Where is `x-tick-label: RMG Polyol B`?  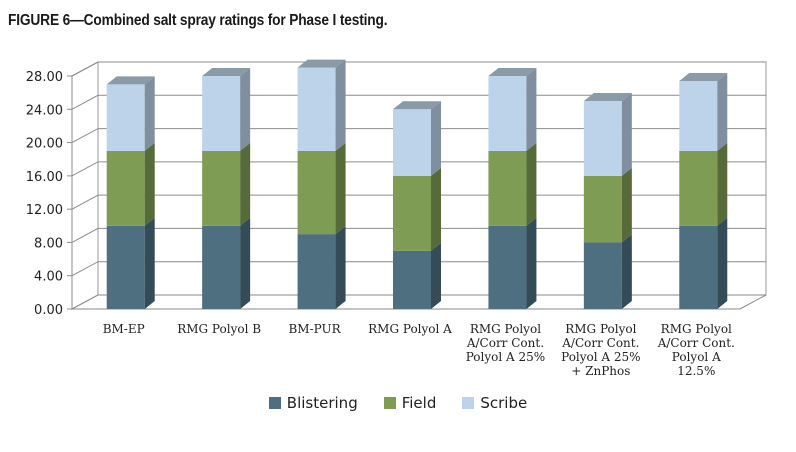
x-tick-label: RMG Polyol B is located at coordinates (219, 329).